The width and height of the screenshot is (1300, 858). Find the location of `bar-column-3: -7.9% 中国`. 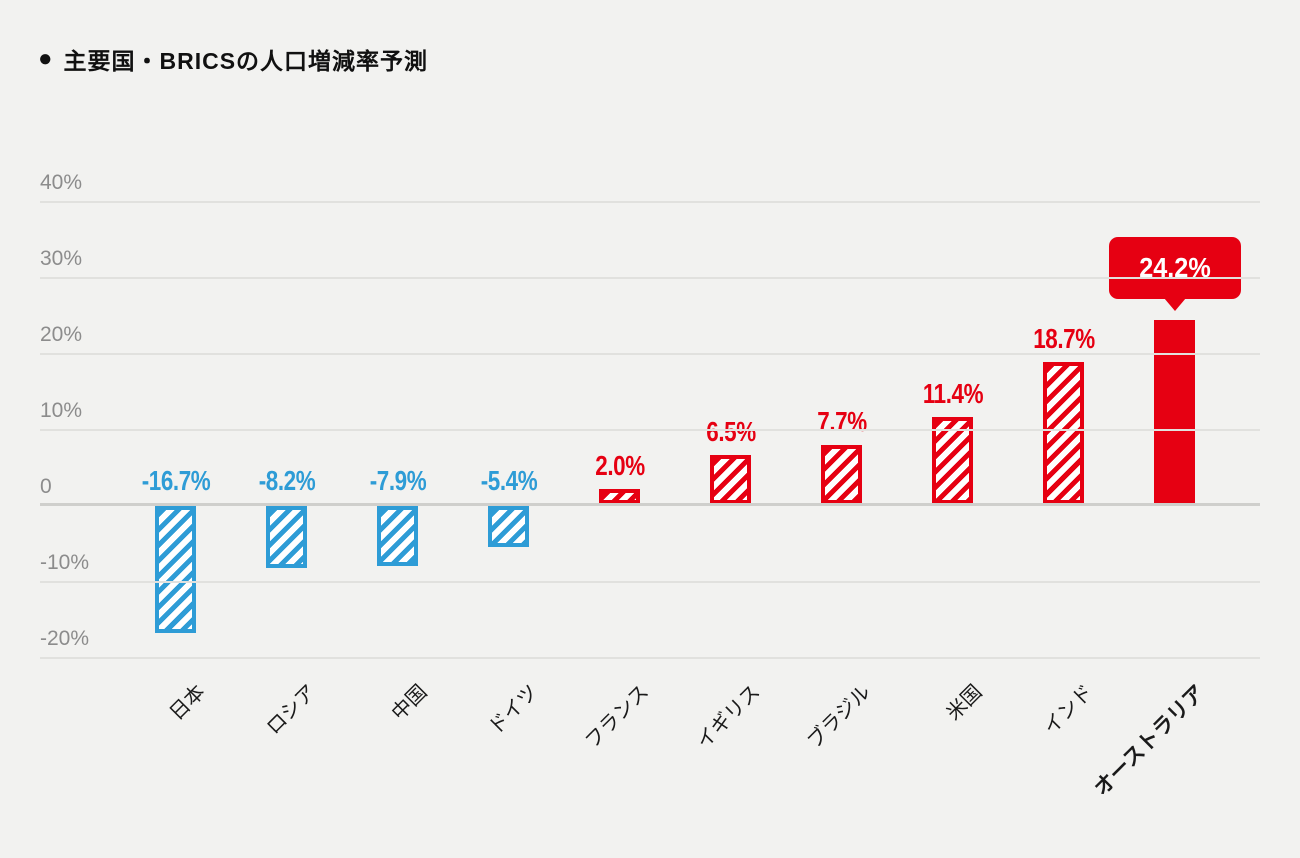

bar-column-3: -7.9% 中国 is located at coordinates (397, 463).